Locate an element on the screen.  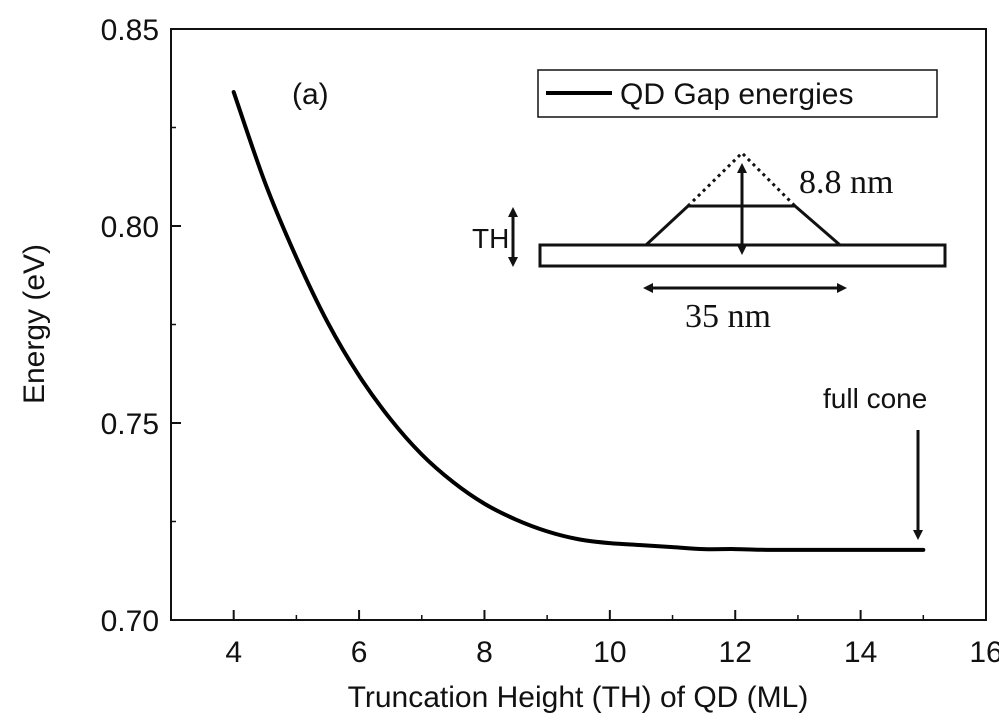
y-axis-title: Energy (eV) is located at coordinates (34, 324).